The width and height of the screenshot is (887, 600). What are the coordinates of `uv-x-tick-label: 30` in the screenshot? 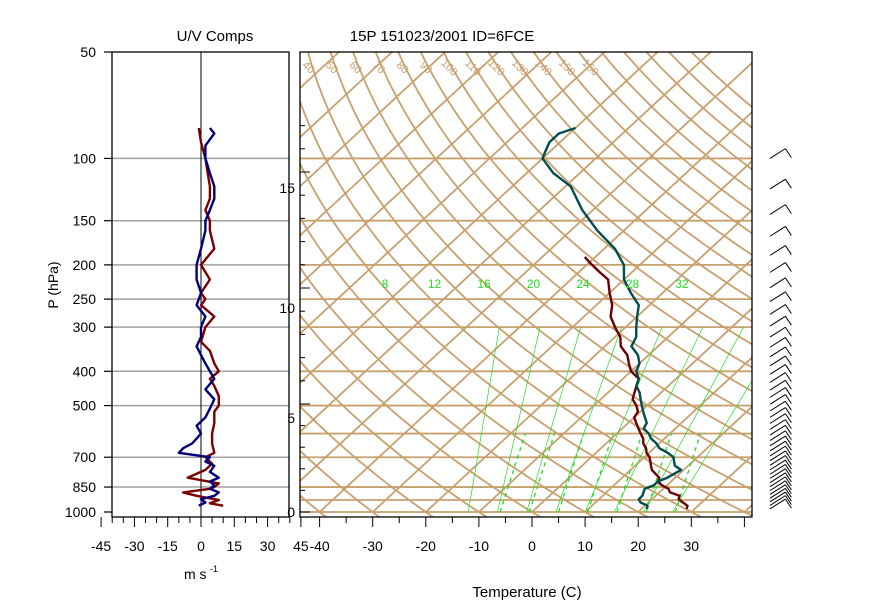 It's located at (268, 546).